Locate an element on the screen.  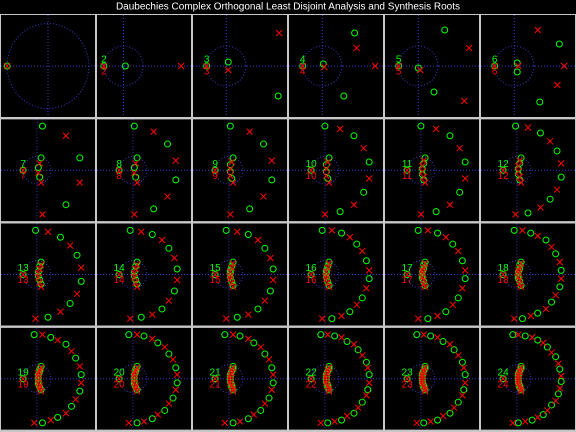
multiplicity-label: 3 is located at coordinates (207, 60).